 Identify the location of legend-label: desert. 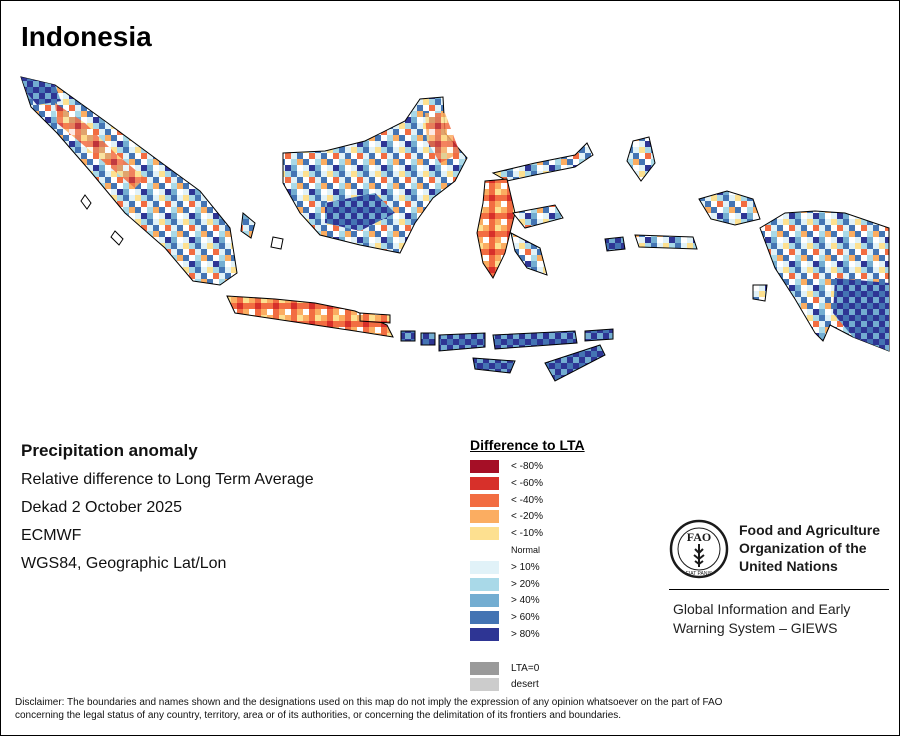
(525, 685).